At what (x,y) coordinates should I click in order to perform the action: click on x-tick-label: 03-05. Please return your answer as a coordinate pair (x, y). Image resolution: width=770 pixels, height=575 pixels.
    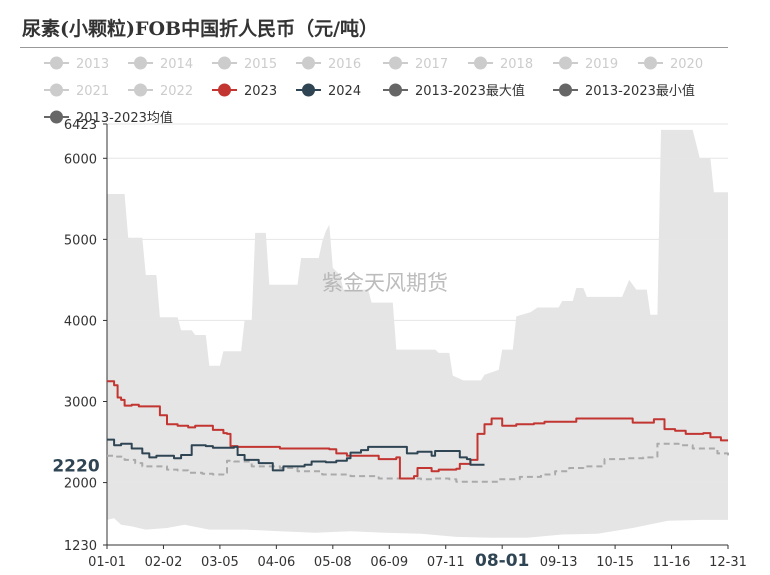
    Looking at the image, I should click on (220, 562).